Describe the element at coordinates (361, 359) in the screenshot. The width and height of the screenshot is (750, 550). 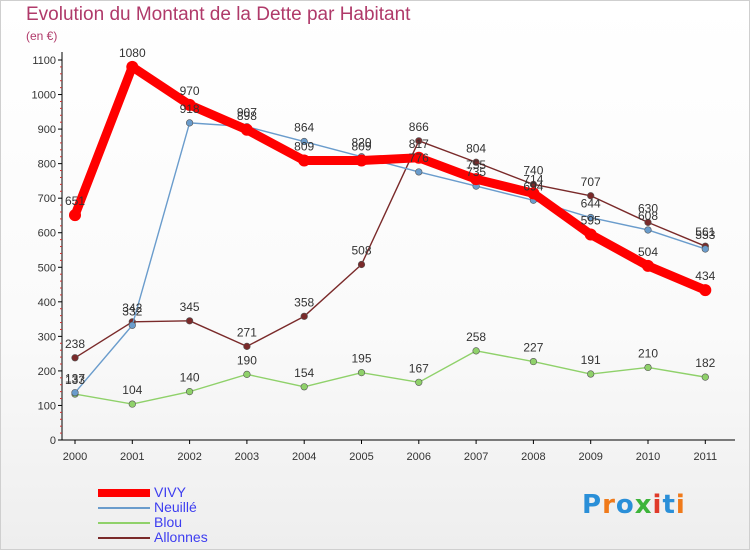
I see `data-label: 195` at that location.